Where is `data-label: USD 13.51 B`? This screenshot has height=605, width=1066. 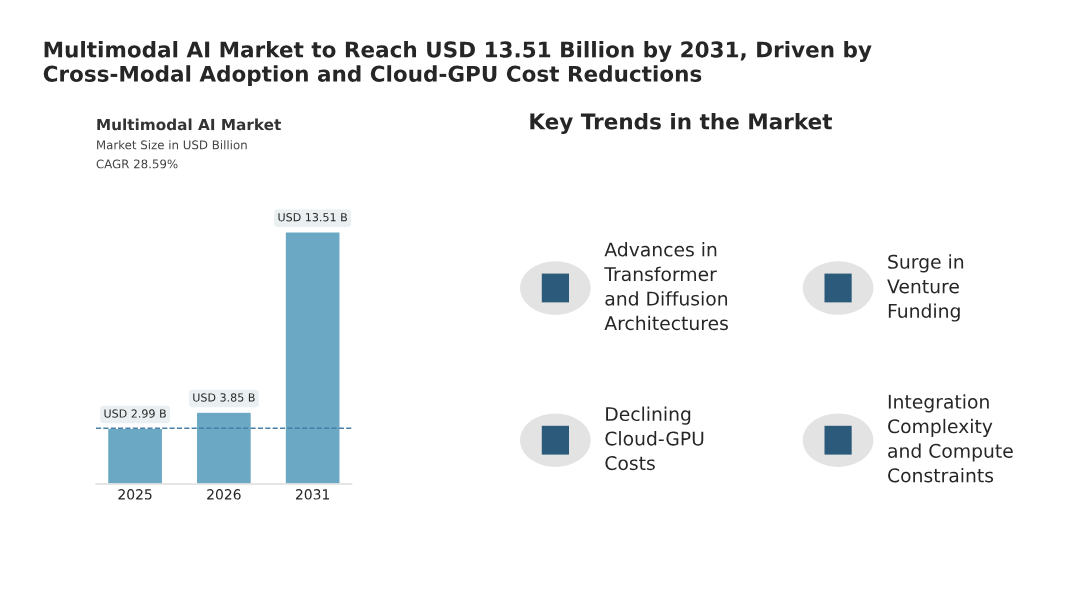 data-label: USD 13.51 B is located at coordinates (312, 217).